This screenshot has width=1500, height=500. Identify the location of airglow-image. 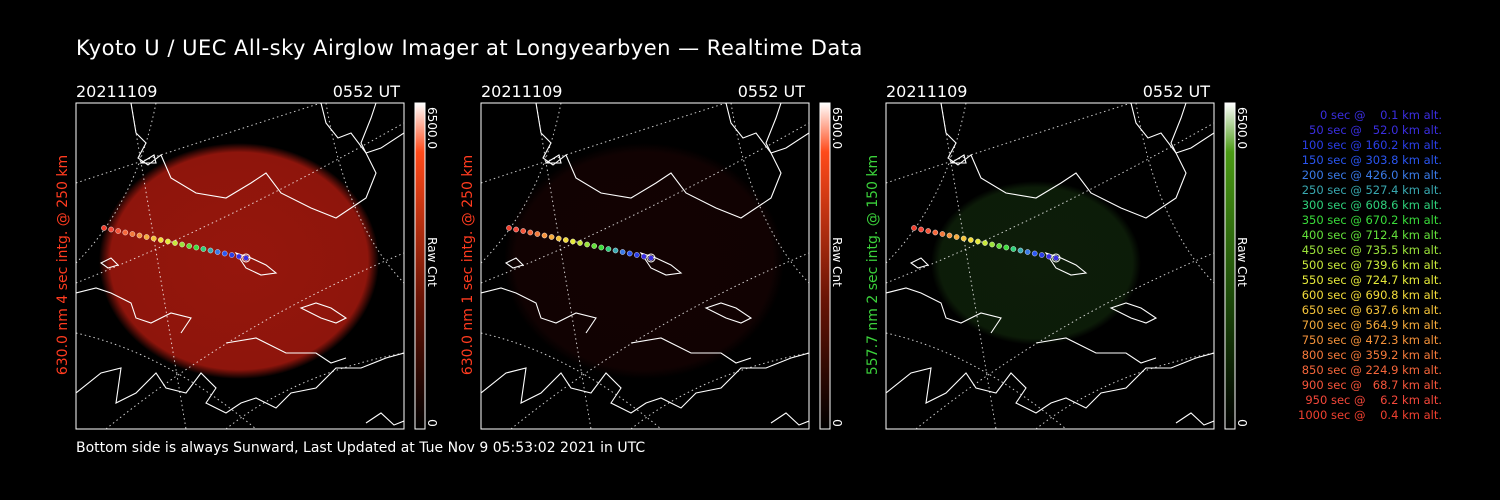
(644, 261).